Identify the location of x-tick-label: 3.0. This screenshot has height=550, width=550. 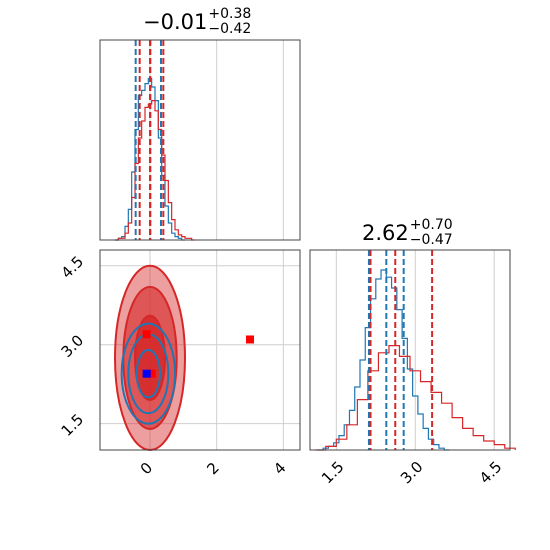
(412, 473).